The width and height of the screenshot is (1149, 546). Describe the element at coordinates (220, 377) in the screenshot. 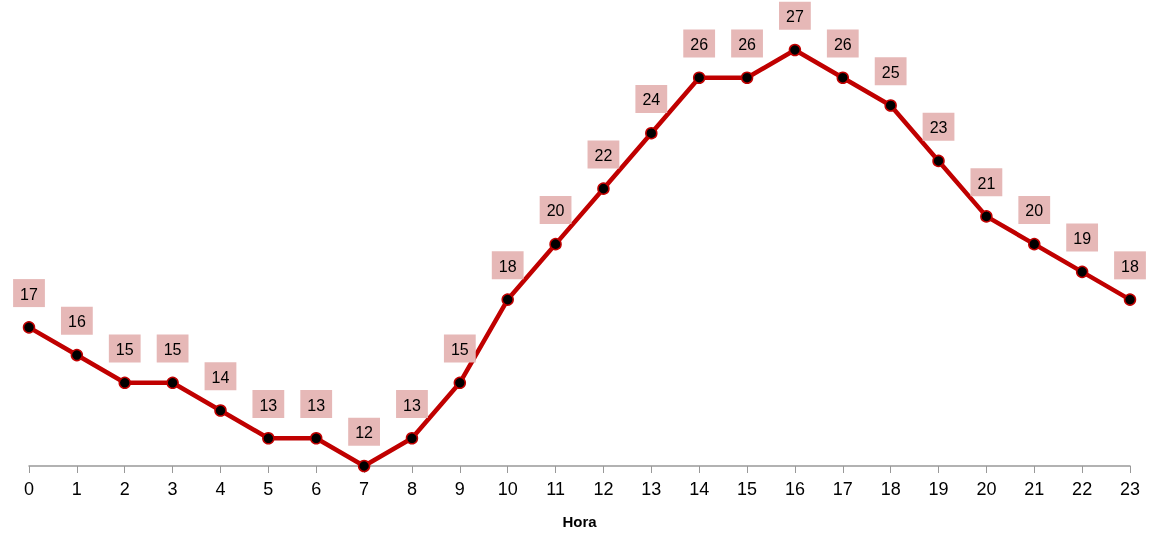

I see `data-label: 14` at that location.